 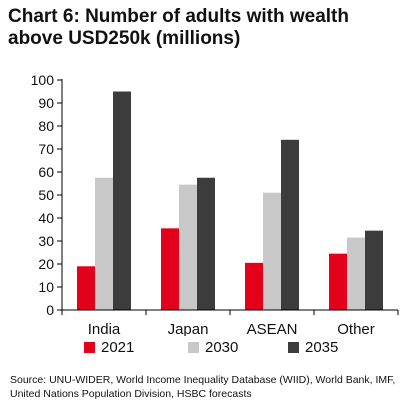 What do you see at coordinates (272, 251) in the screenshot?
I see `bar-asean-2030` at bounding box center [272, 251].